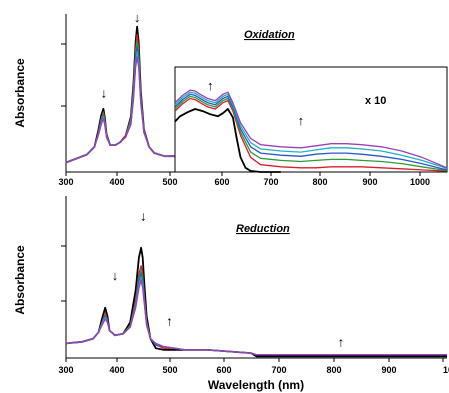  I want to click on inset-x-ticks: 600 700 800 900 1000, so click(322, 179).